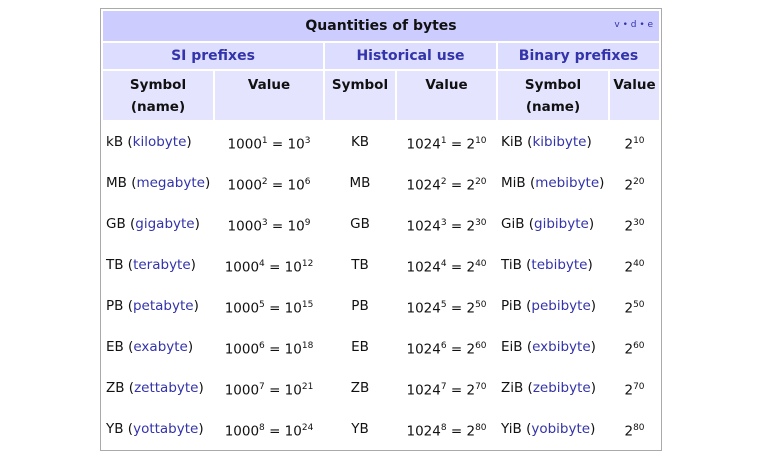  Describe the element at coordinates (446, 95) in the screenshot. I see `column-header: Value` at that location.